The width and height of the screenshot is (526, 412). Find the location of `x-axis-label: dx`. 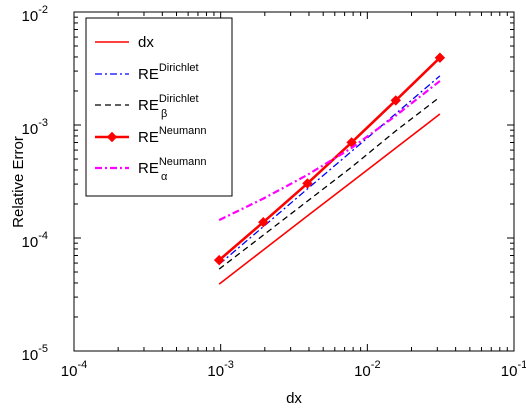

x-axis-label: dx is located at coordinates (294, 398).